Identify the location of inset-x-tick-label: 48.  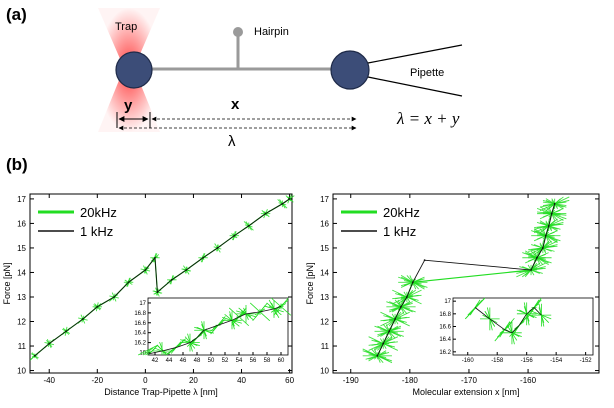
(197, 361).